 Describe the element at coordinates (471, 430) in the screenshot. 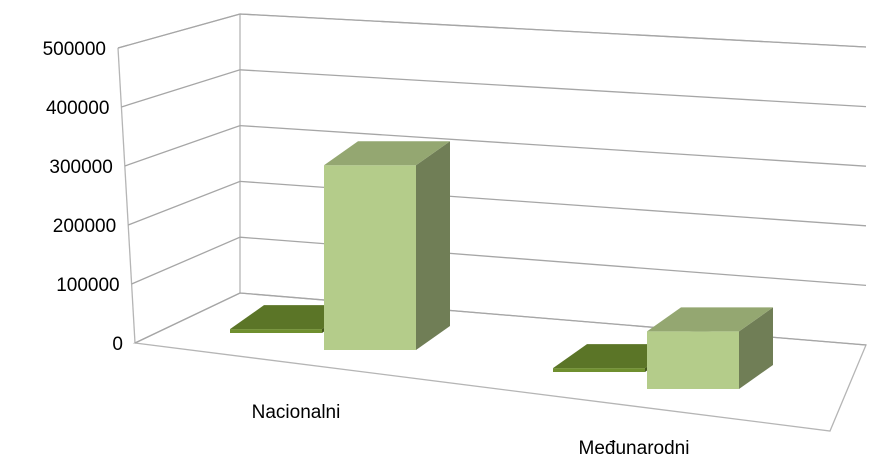

I see `x-axis-categories: Nacionalni Međunarodni` at that location.